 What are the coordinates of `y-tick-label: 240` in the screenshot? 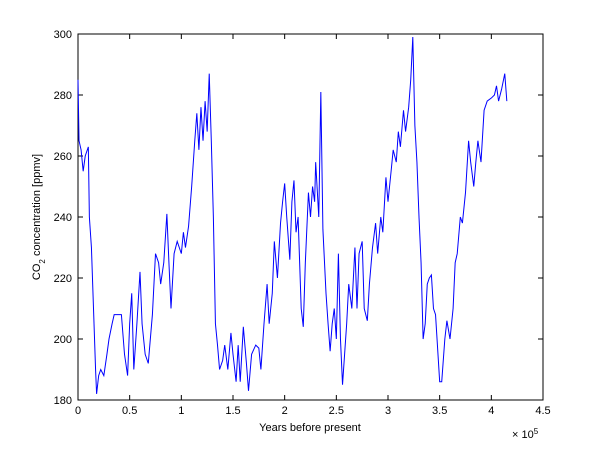 It's located at (63, 218).